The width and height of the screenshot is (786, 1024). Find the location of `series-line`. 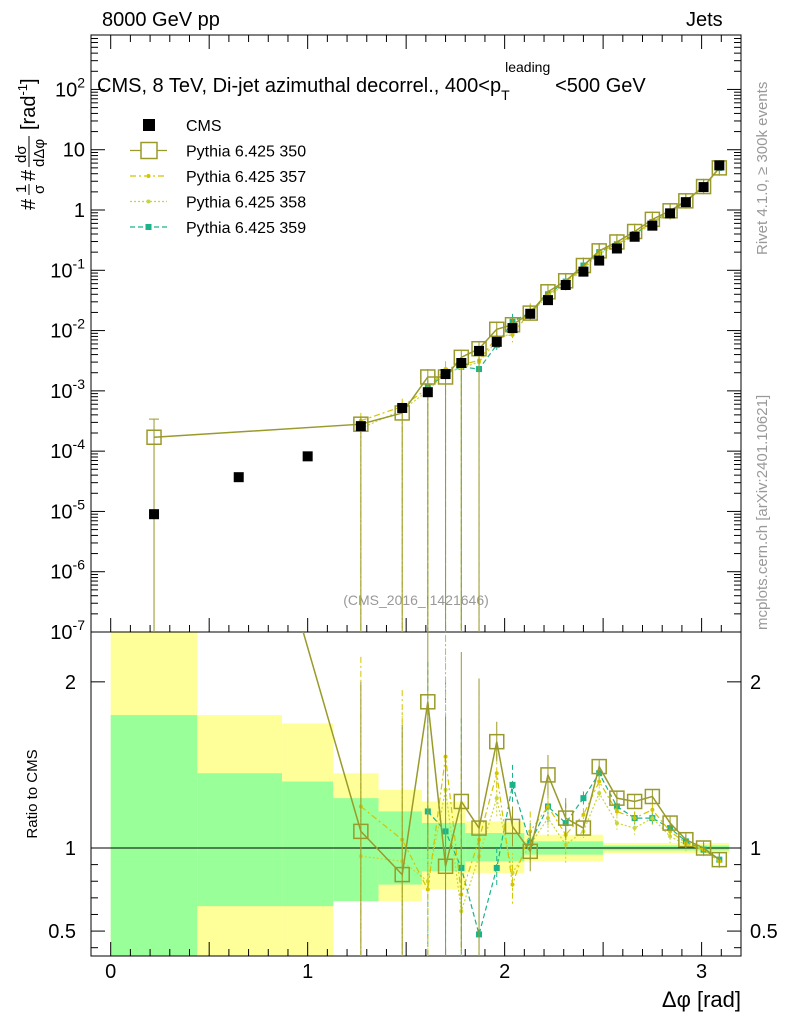

series-line is located at coordinates (540, 295).